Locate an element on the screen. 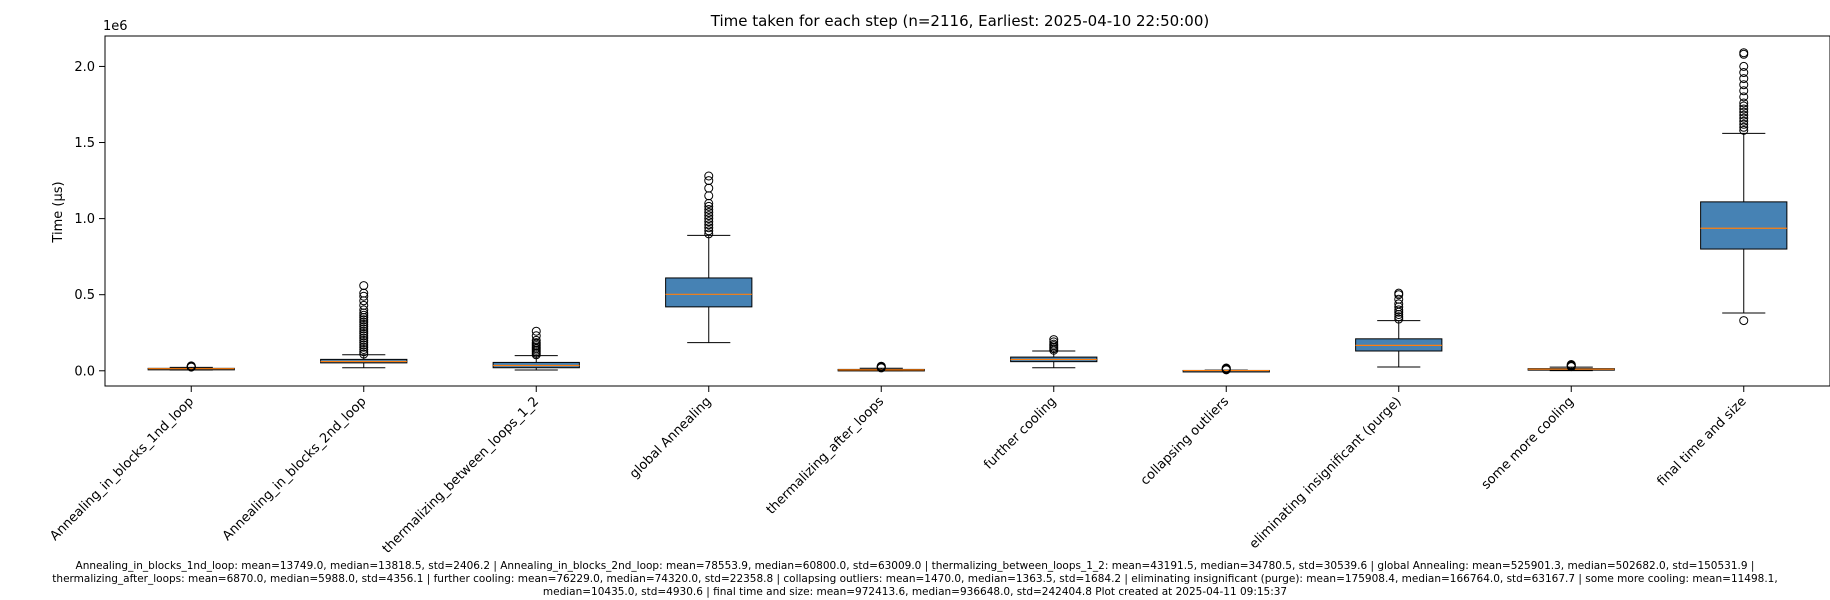 This screenshot has height=600, width=1830. x-tick-label: collapsing outliers is located at coordinates (1185, 441).